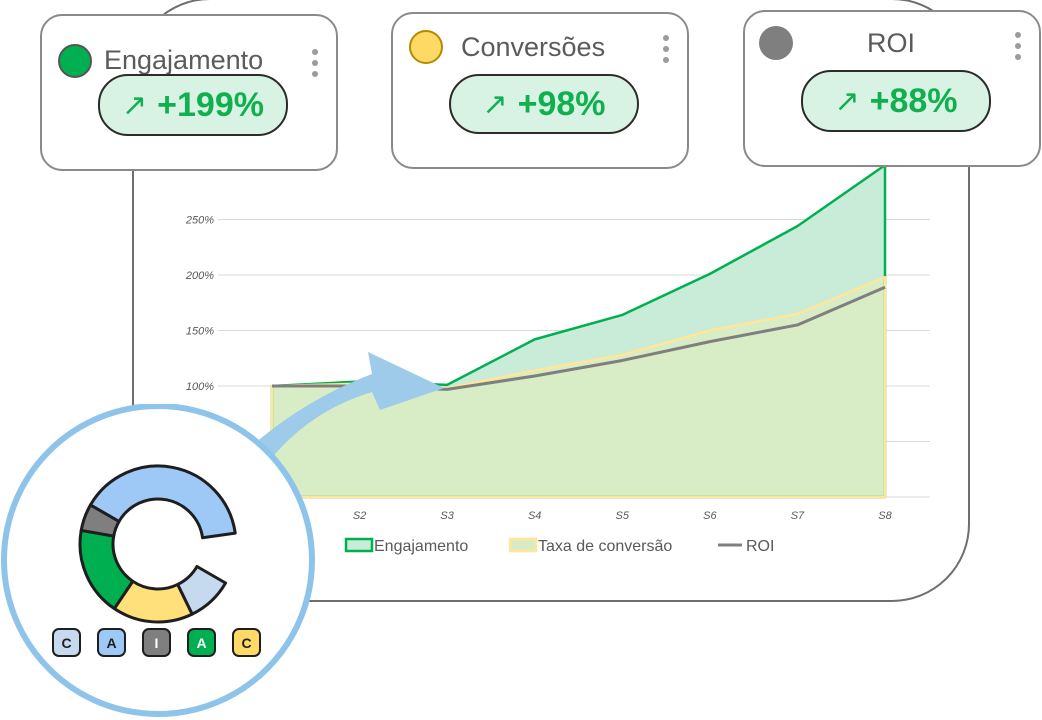 The width and height of the screenshot is (1042, 720). Describe the element at coordinates (348, 411) in the screenshot. I see `curved-arrow` at that location.